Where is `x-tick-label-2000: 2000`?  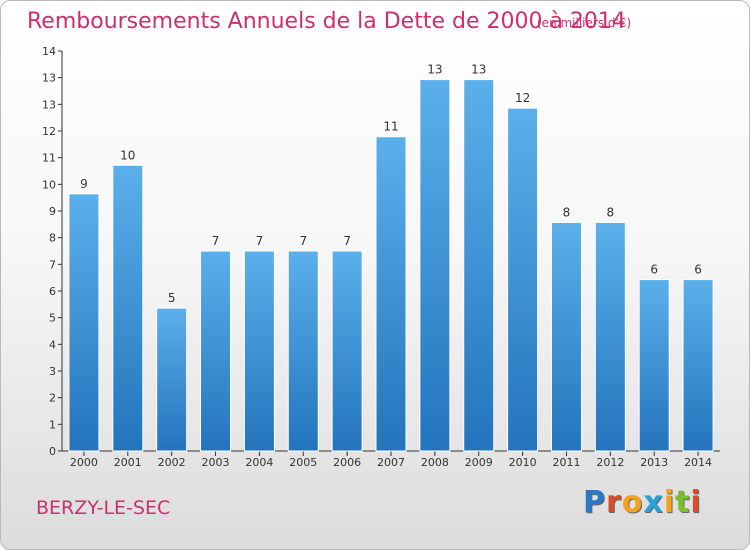
x-tick-label-2000: 2000 is located at coordinates (84, 462).